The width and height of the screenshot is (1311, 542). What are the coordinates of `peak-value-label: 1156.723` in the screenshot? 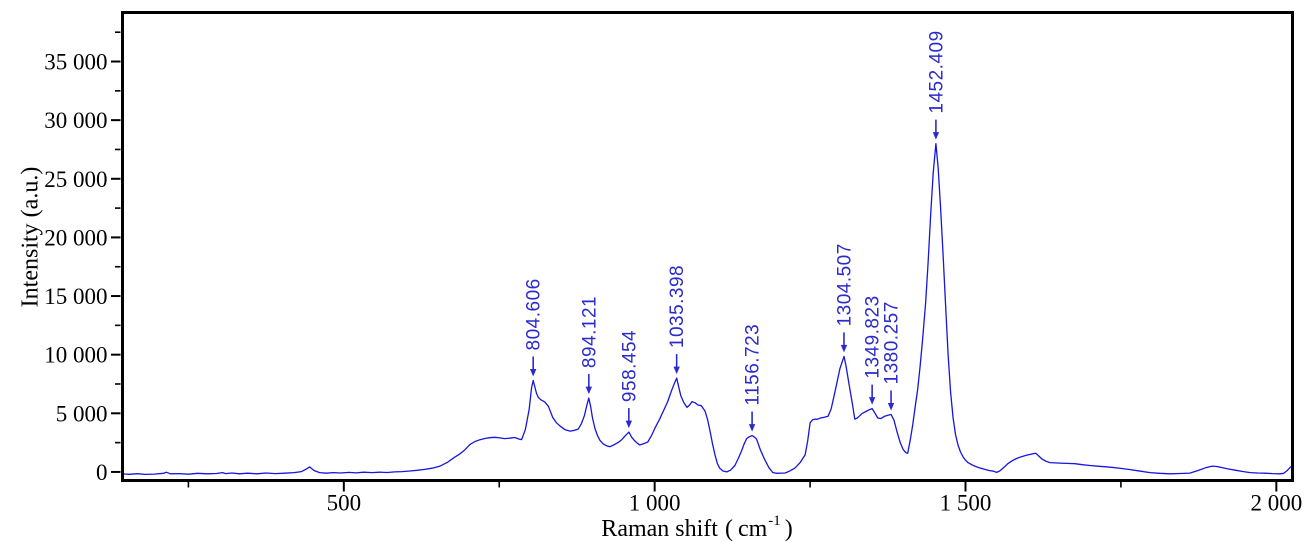 It's located at (753, 365).